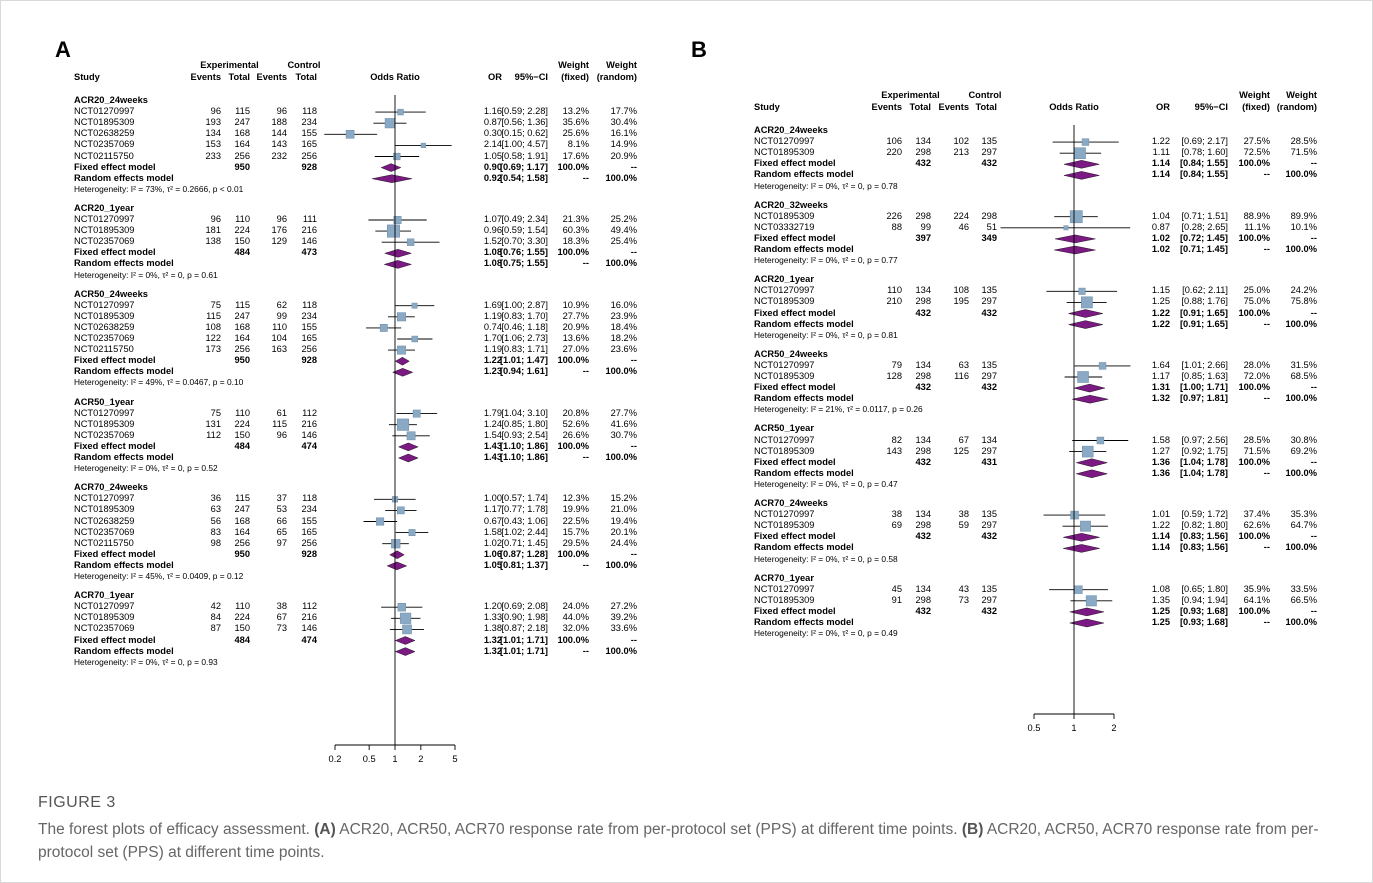 The width and height of the screenshot is (1373, 883). I want to click on fixed-ctrl-total: 432, so click(989, 312).